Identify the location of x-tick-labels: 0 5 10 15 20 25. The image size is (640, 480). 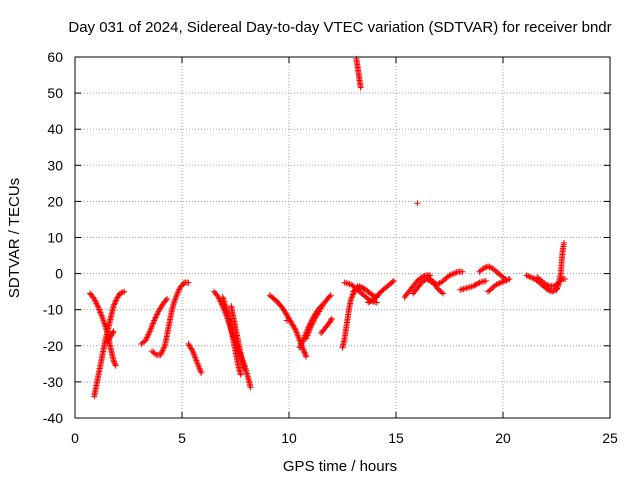
(344, 438).